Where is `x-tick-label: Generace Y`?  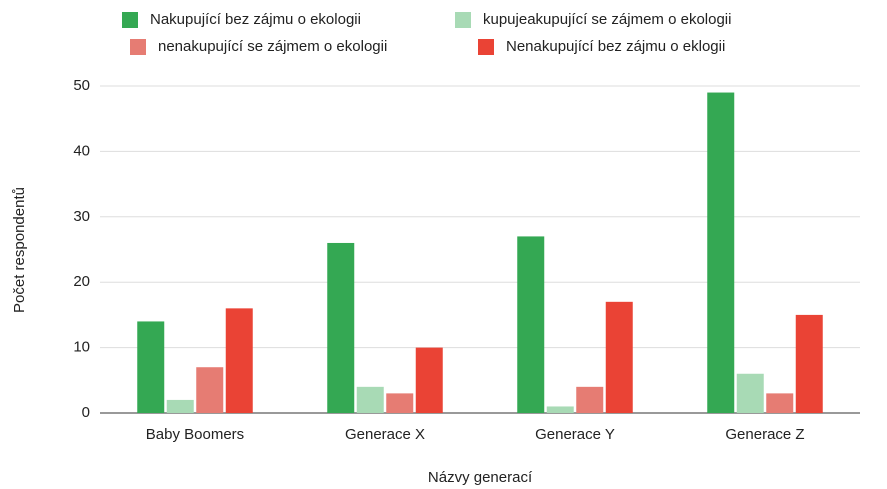 x-tick-label: Generace Y is located at coordinates (575, 434).